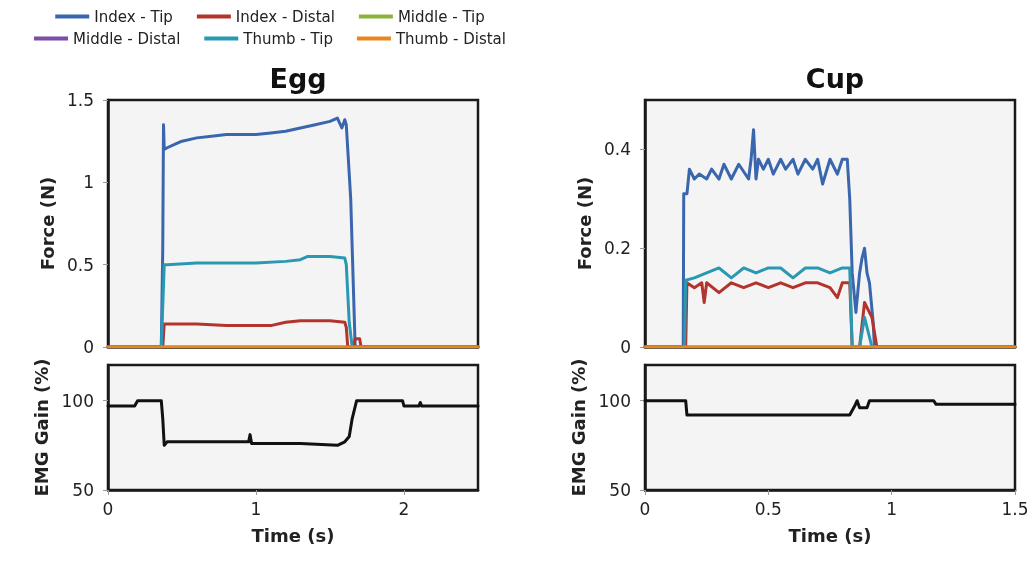  What do you see at coordinates (88, 182) in the screenshot?
I see `y-tick-label: 1` at bounding box center [88, 182].